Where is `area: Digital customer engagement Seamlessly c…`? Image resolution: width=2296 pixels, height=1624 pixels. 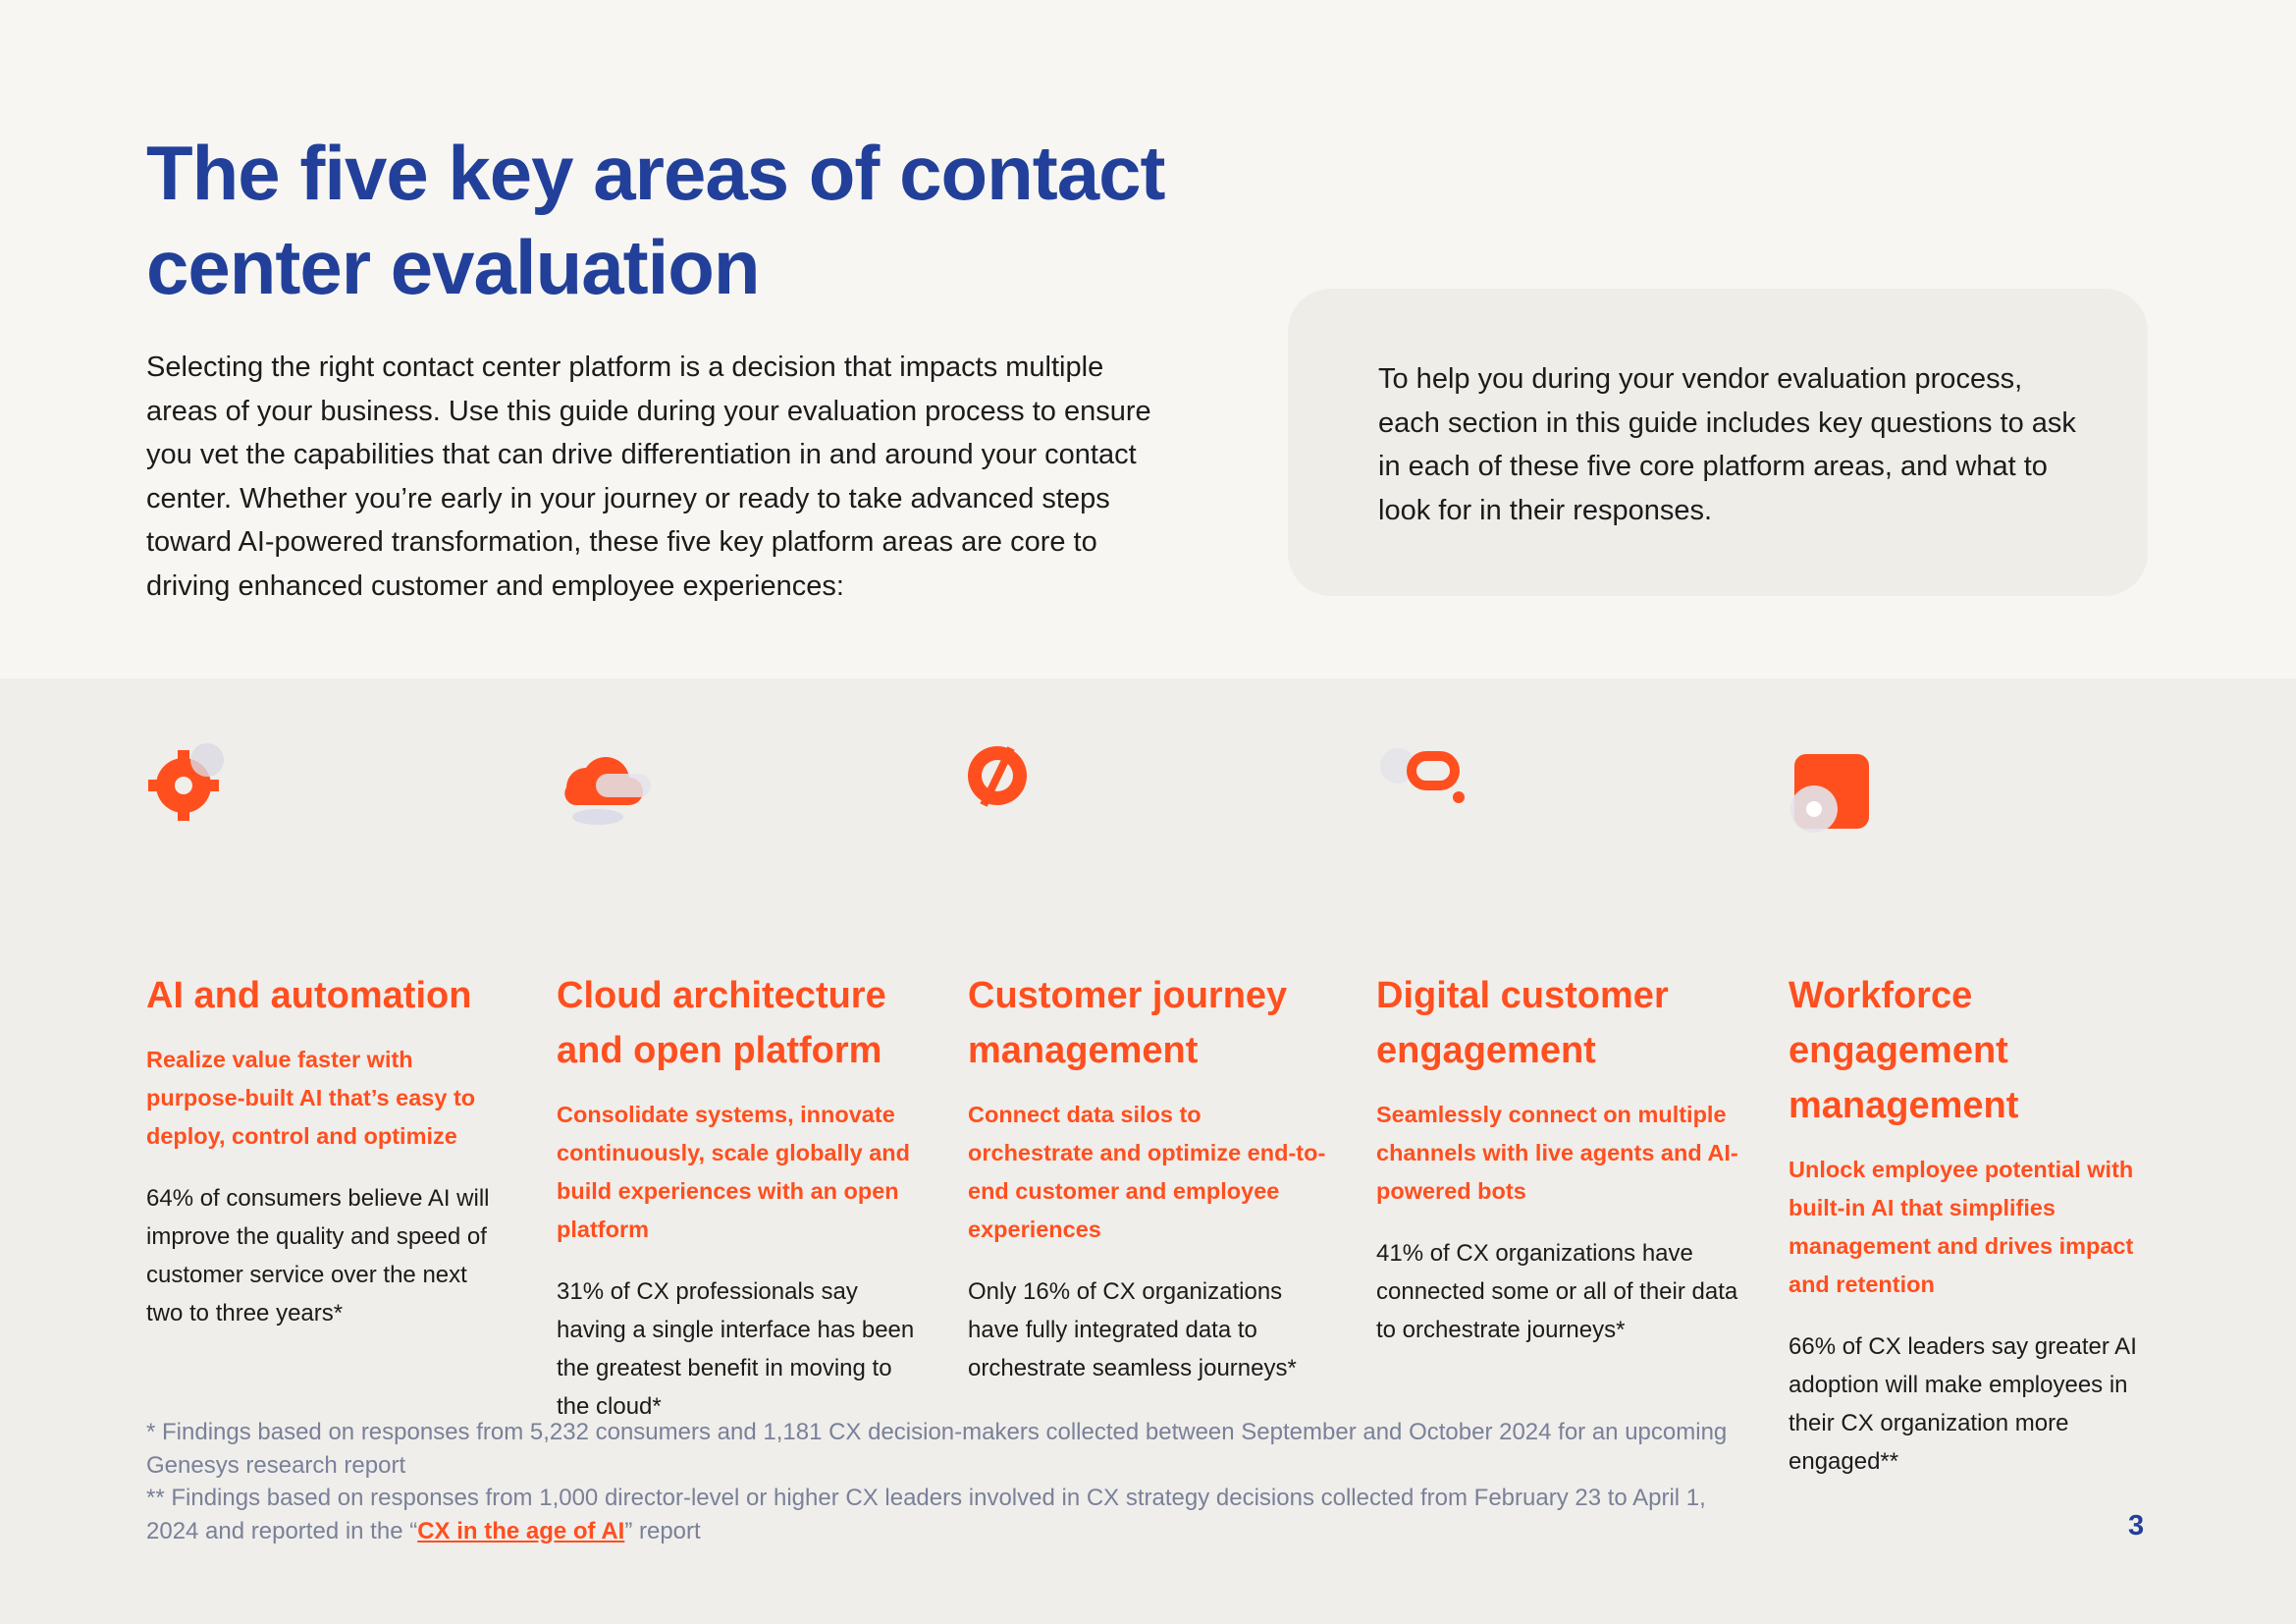 area: Digital customer engagement Seamlessly c… is located at coordinates (1558, 1042).